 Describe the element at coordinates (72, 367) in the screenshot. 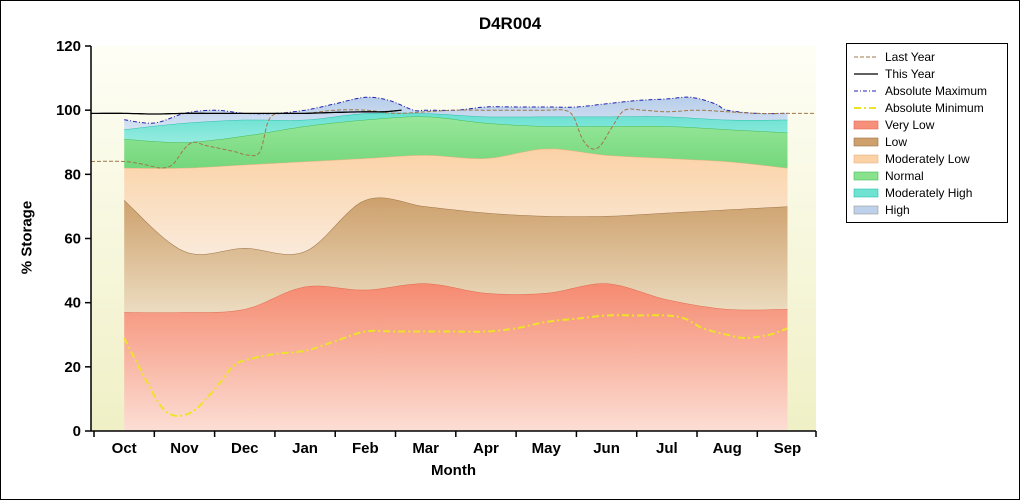

I see `y-tick-label: 20` at that location.